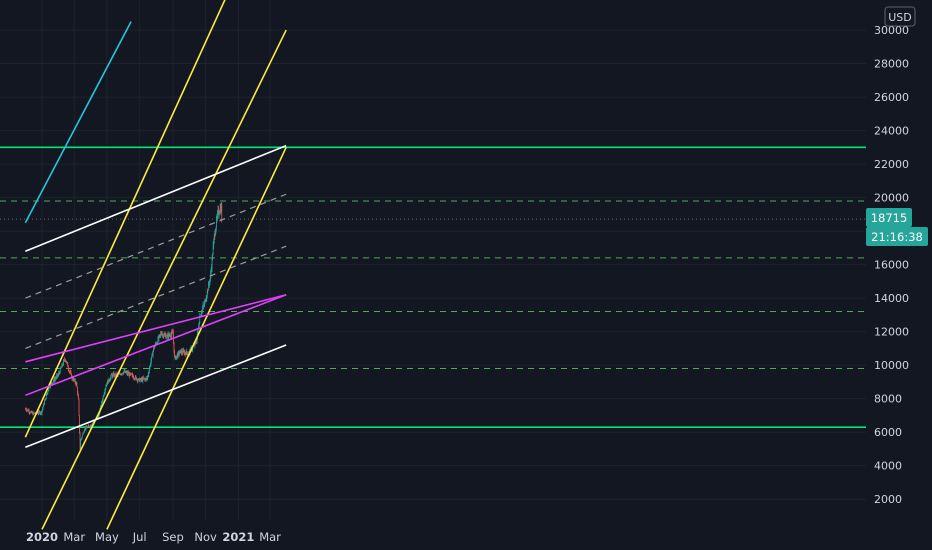  I want to click on price-tags: 18715 21:16:38, so click(897, 227).